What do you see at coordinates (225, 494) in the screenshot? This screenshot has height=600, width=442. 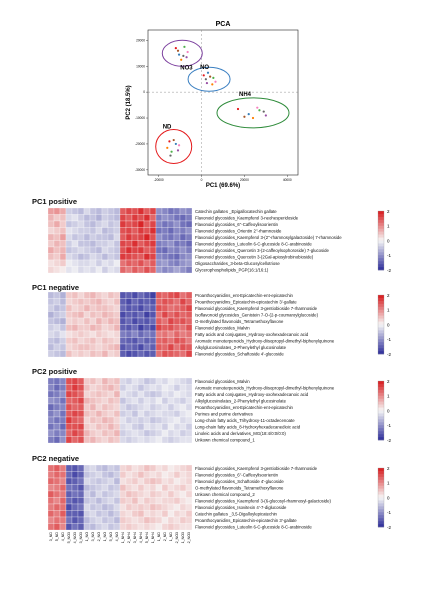 I see `heatmap-row-label: Unkown chemical compound_2` at bounding box center [225, 494].